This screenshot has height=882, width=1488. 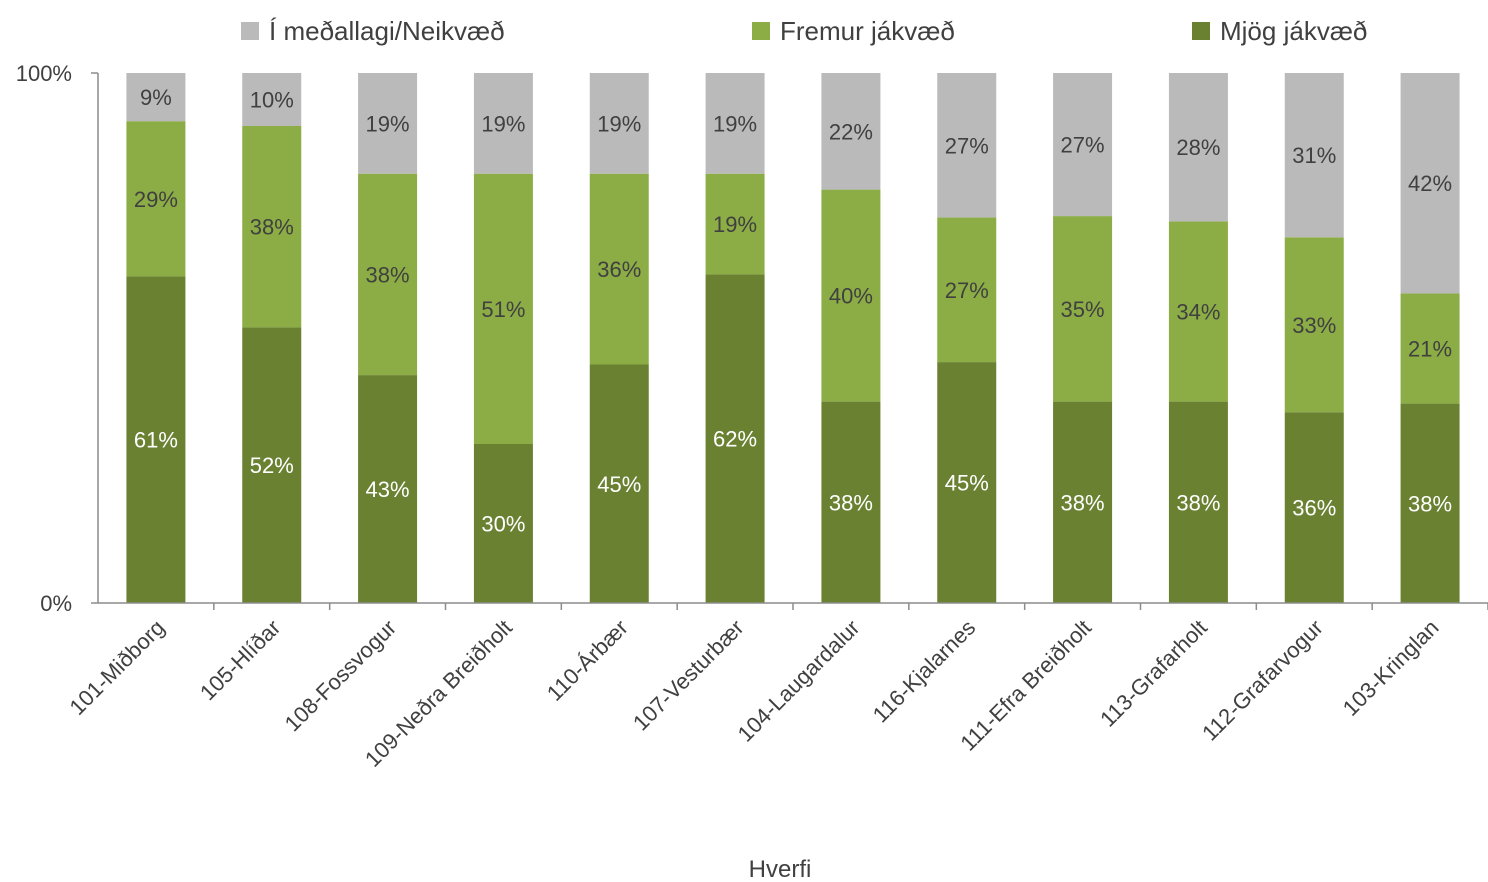 I want to click on data-label-average-negative: 9%, so click(x=156, y=97).